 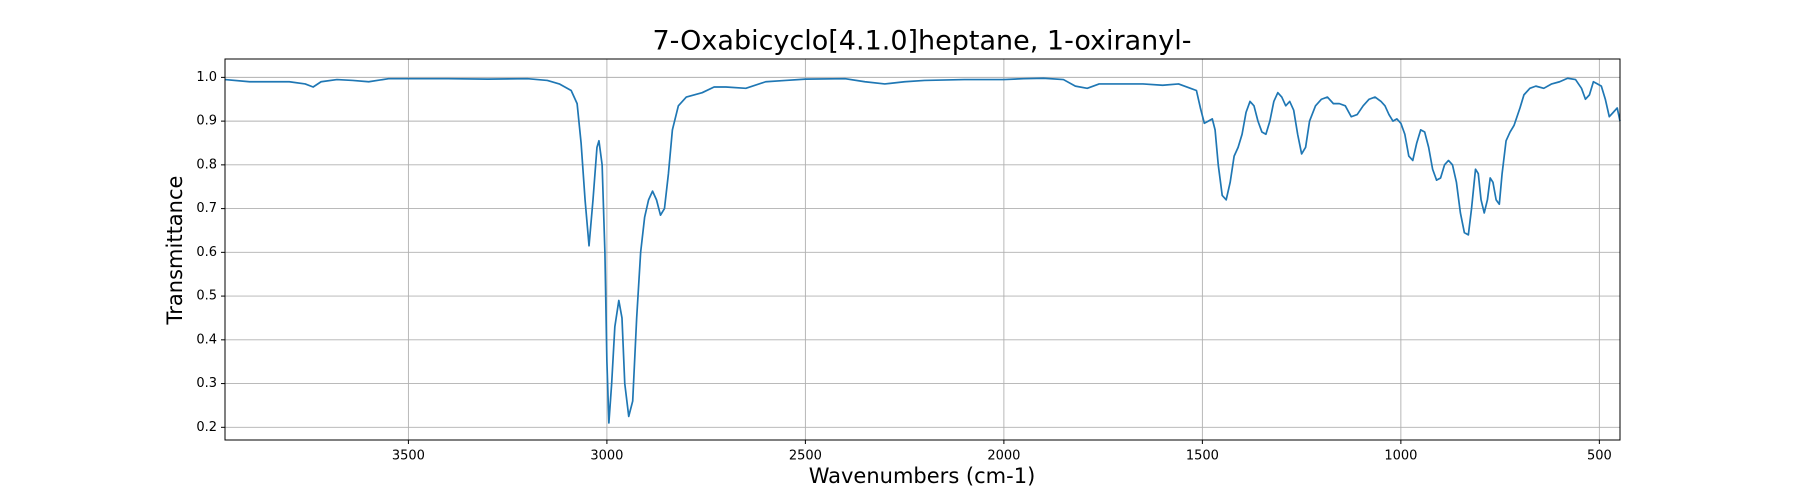 I want to click on x-tick-label: 2000, so click(x=1003, y=456).